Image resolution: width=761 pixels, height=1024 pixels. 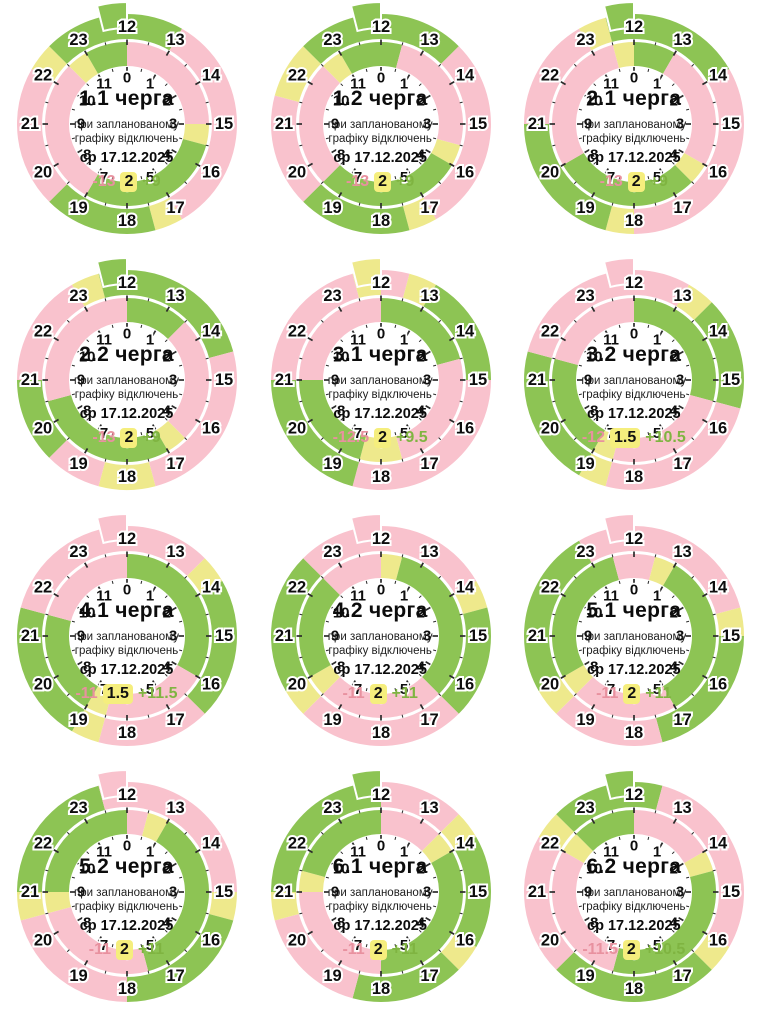 What do you see at coordinates (403, 177) in the screenshot?
I see `inner-hour-label: 5` at bounding box center [403, 177].